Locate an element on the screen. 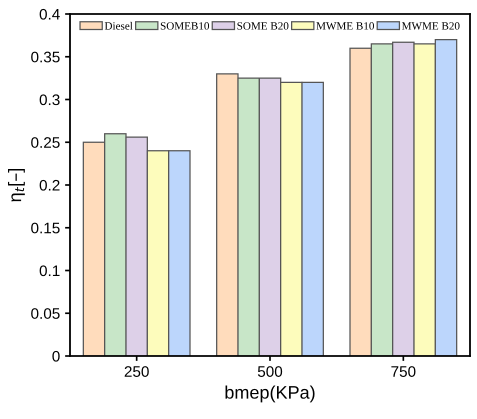  legend-label: SOMEB10 is located at coordinates (185, 26).